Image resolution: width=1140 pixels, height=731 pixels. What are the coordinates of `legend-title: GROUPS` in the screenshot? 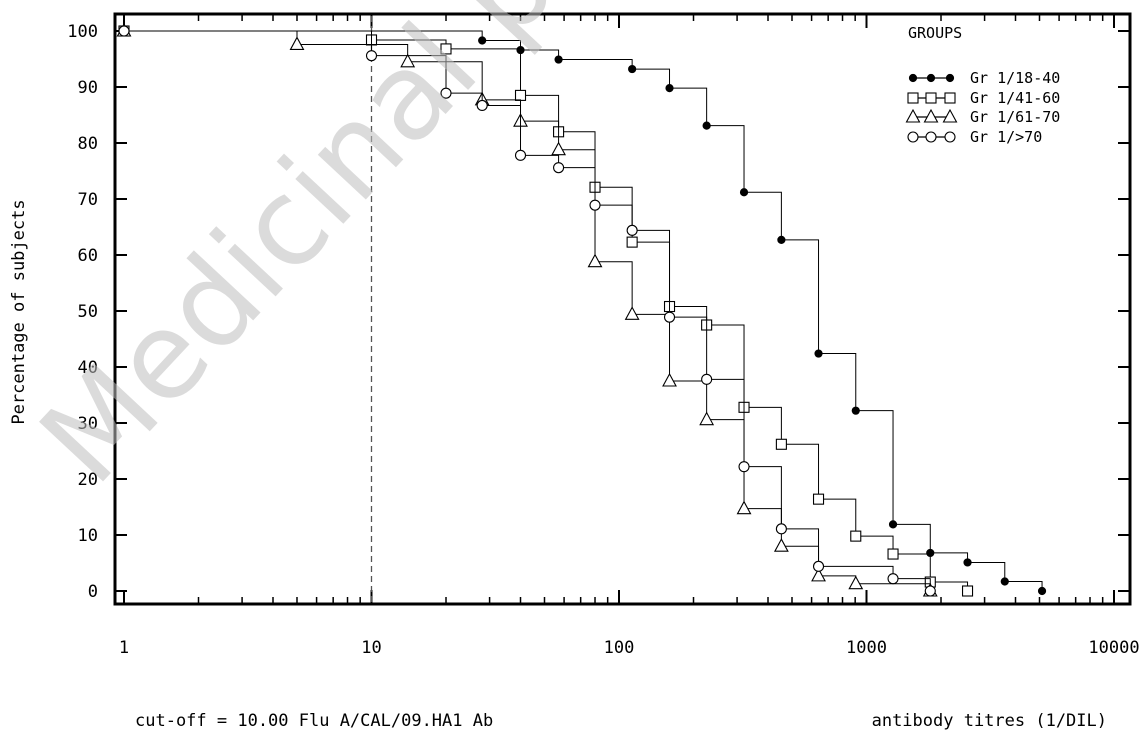 It's located at (935, 33).